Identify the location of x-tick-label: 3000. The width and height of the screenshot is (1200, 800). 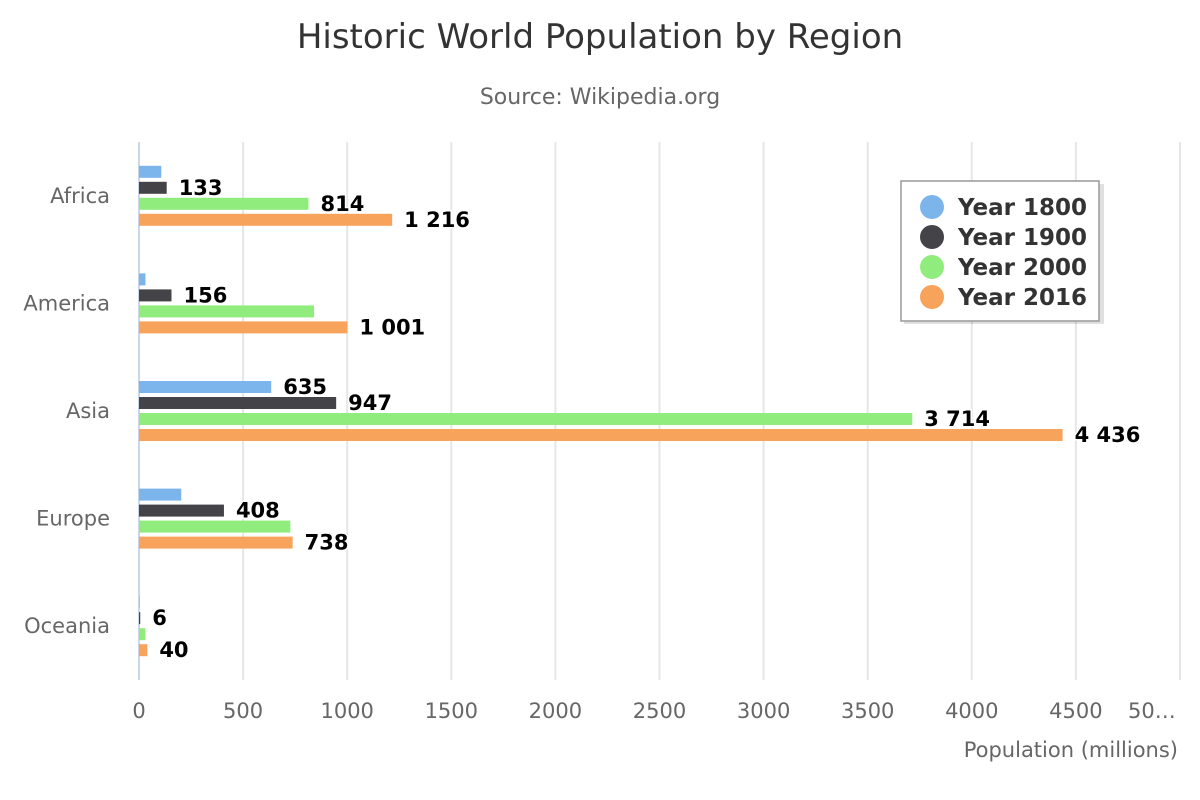
(763, 711).